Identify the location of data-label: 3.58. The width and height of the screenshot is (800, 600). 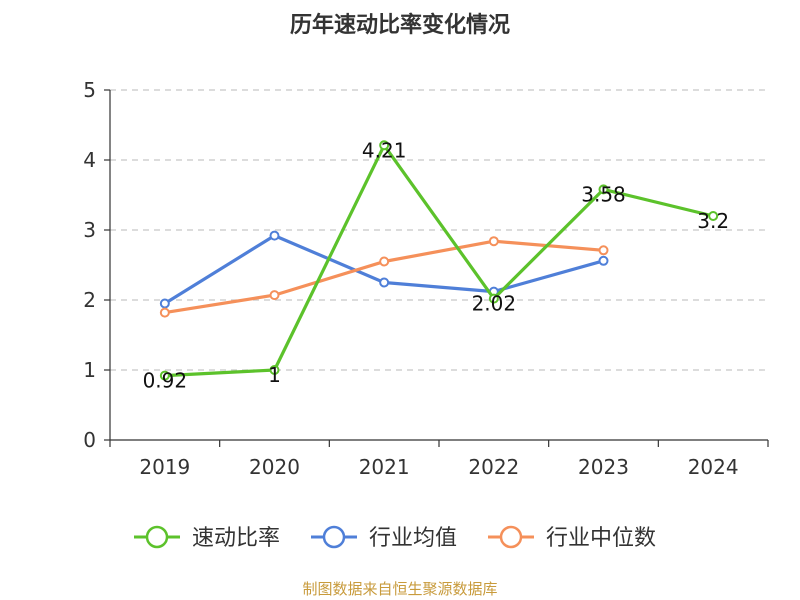
(603, 194).